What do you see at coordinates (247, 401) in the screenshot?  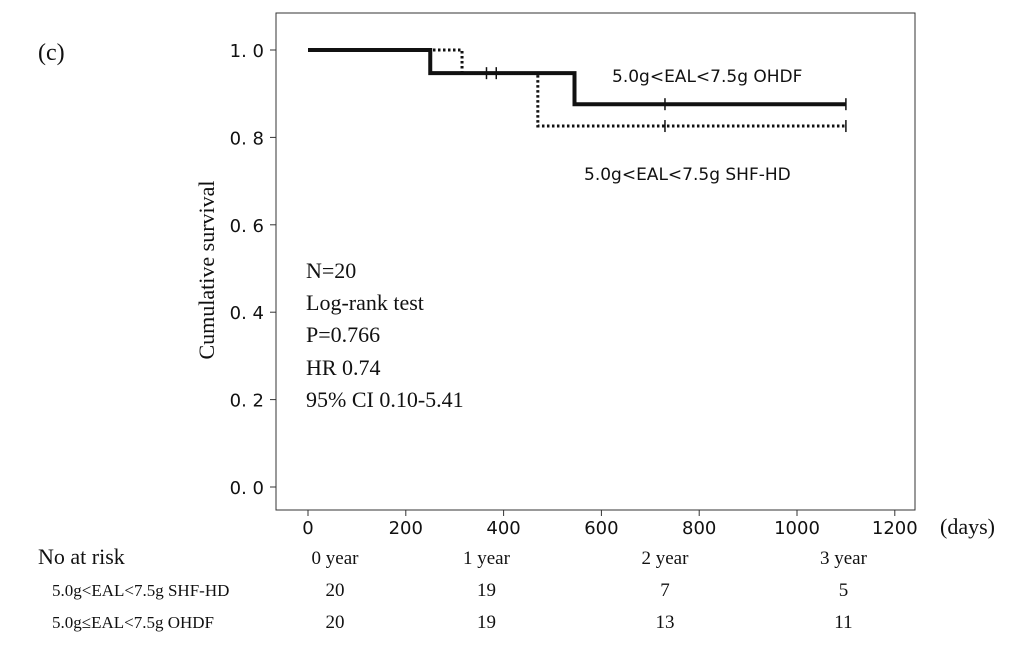 I see `y-tick-label-1: 0. 2` at bounding box center [247, 401].